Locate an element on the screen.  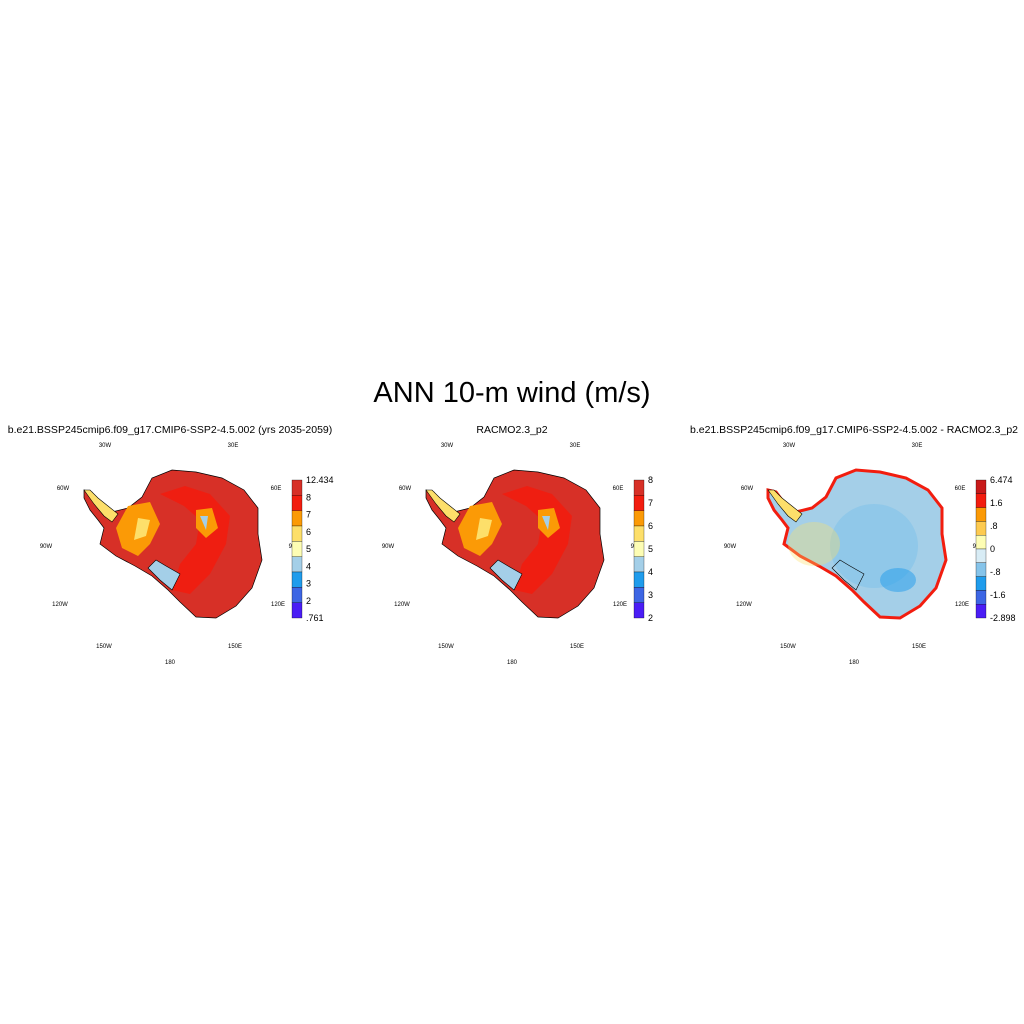
colorbar-label: 0 is located at coordinates (992, 549).